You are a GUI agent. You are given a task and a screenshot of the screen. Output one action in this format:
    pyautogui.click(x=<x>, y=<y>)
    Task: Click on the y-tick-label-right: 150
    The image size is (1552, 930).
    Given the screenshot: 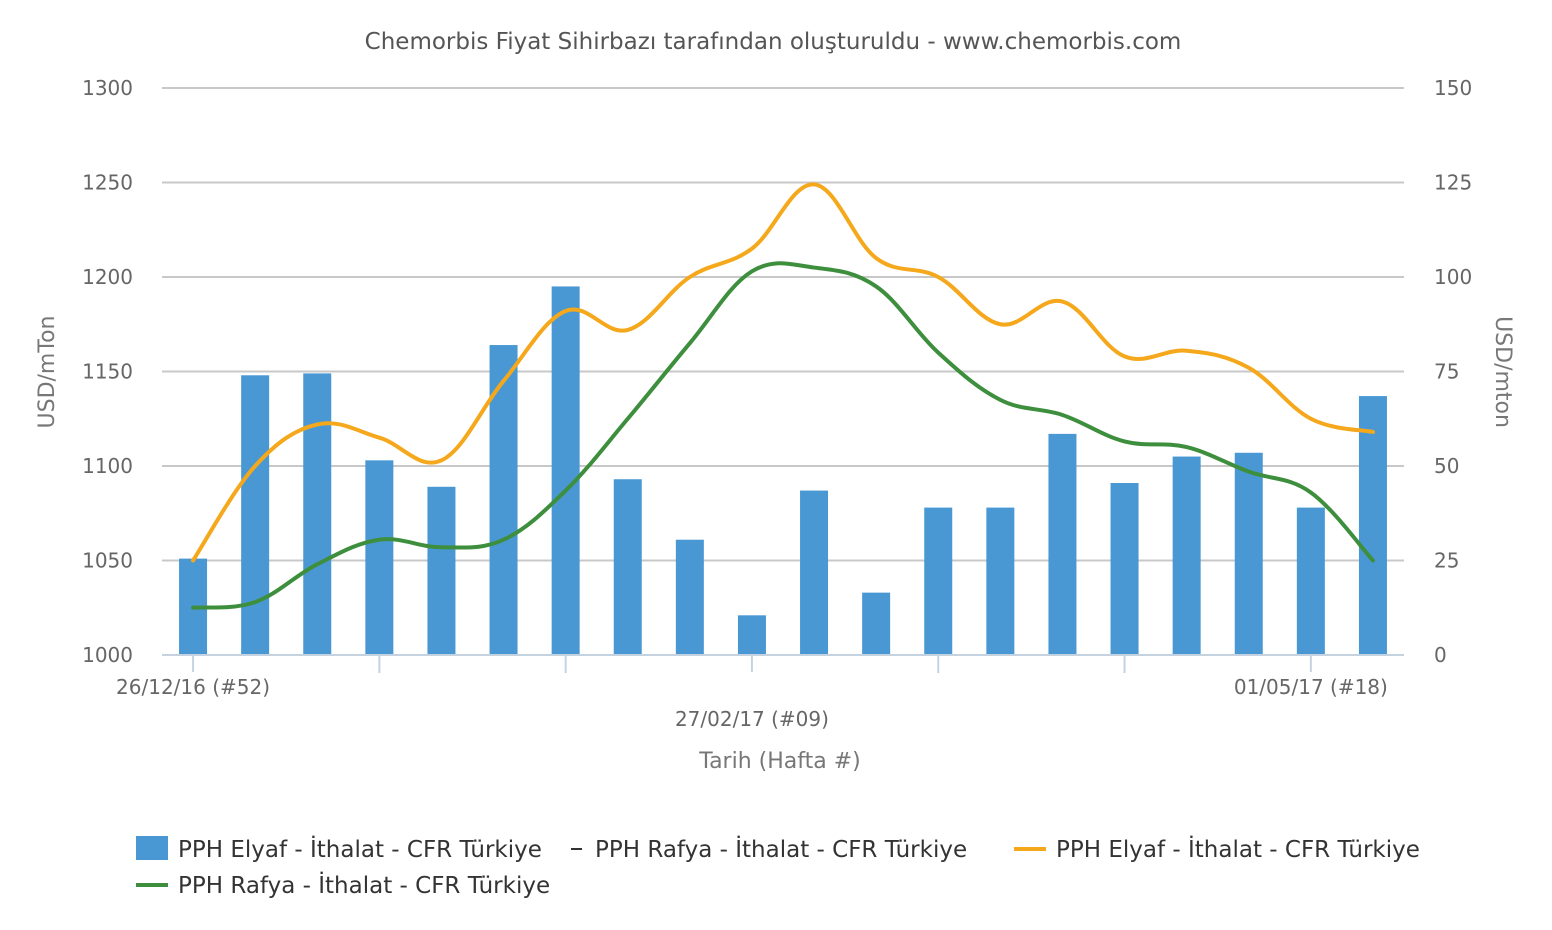 What is the action you would take?
    pyautogui.click(x=1453, y=88)
    